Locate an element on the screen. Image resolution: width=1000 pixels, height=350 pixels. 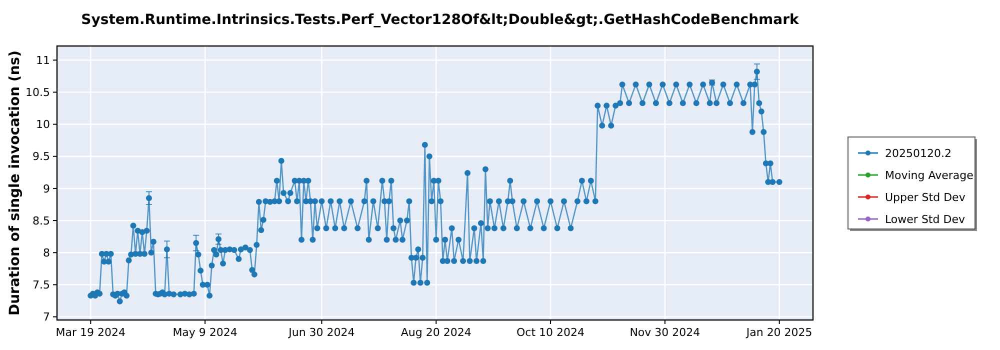
y-tick-label: 7.5 is located at coordinates (41, 285).